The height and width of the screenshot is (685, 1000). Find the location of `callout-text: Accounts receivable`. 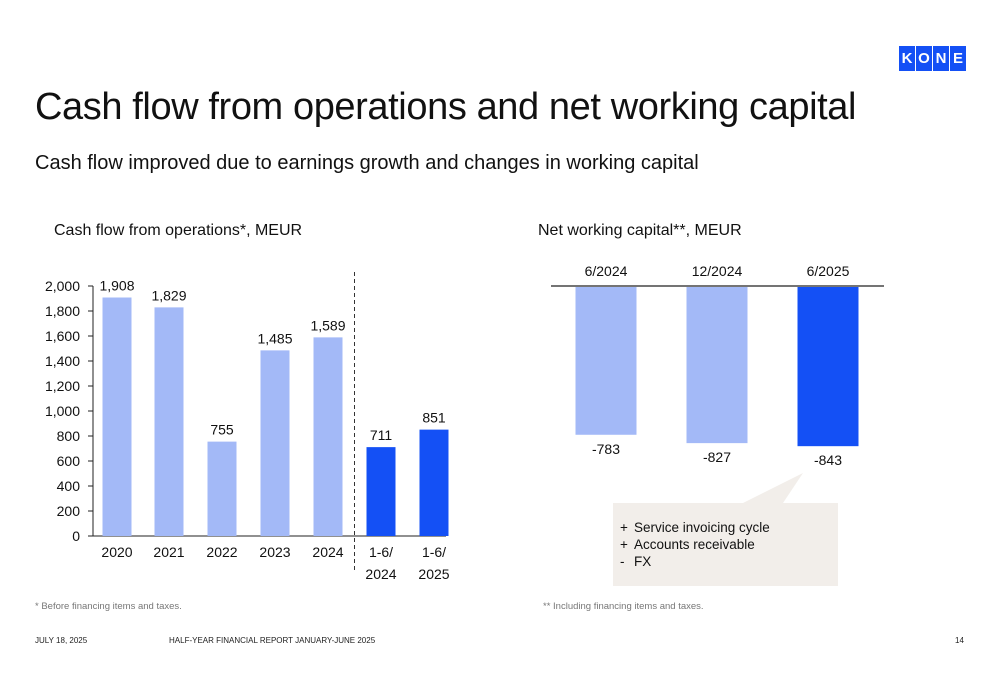

callout-text: Accounts receivable is located at coordinates (694, 544).